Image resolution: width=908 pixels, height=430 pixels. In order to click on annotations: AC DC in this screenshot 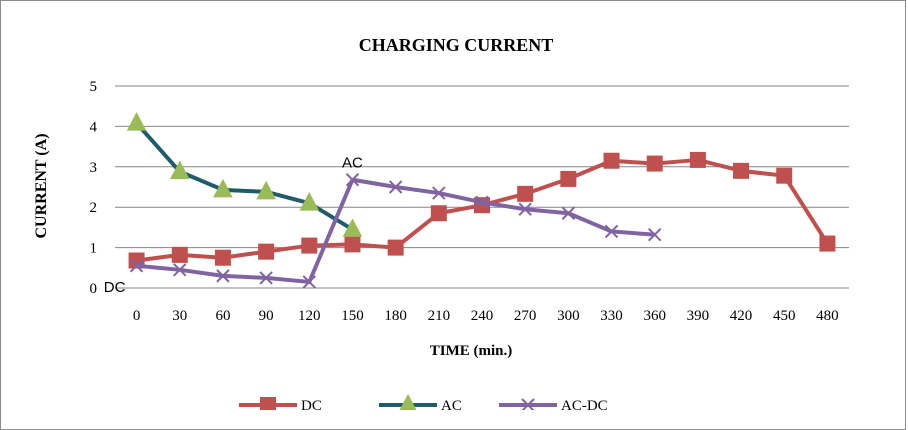, I will do `click(233, 225)`.